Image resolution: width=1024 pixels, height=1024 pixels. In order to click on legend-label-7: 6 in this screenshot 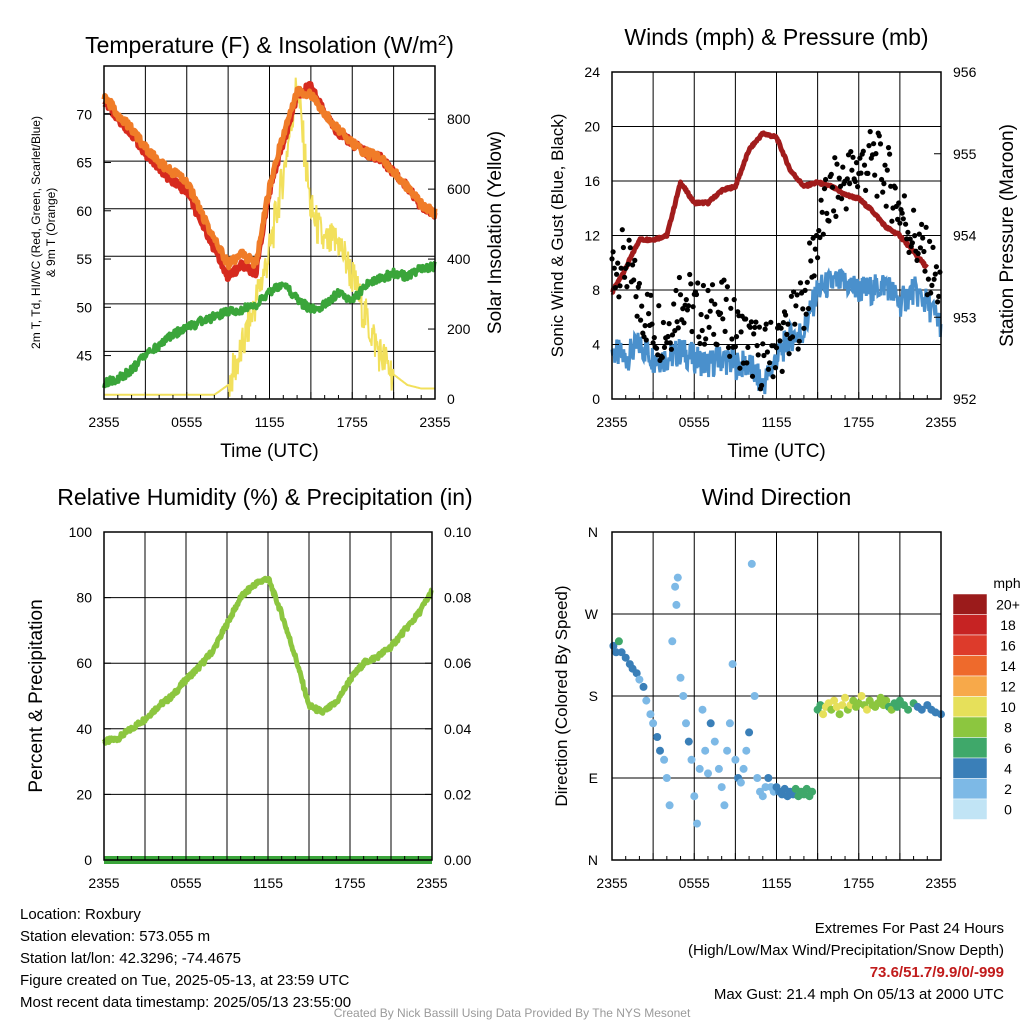, I will do `click(1008, 748)`.